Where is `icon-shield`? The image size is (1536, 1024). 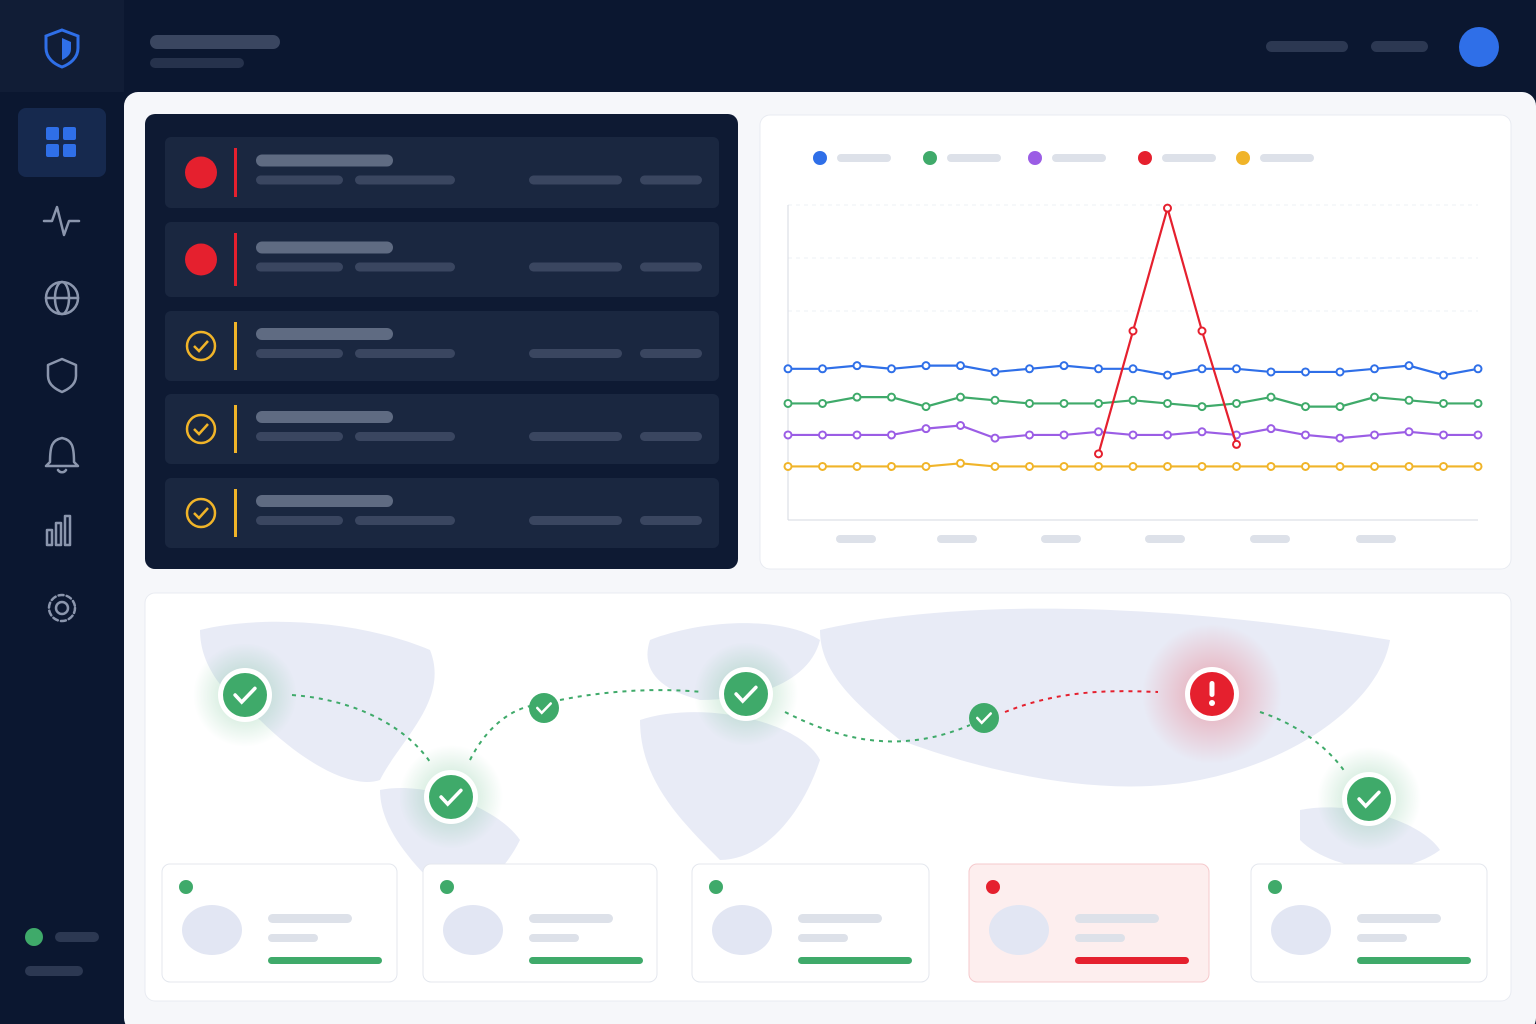 icon-shield is located at coordinates (62, 375).